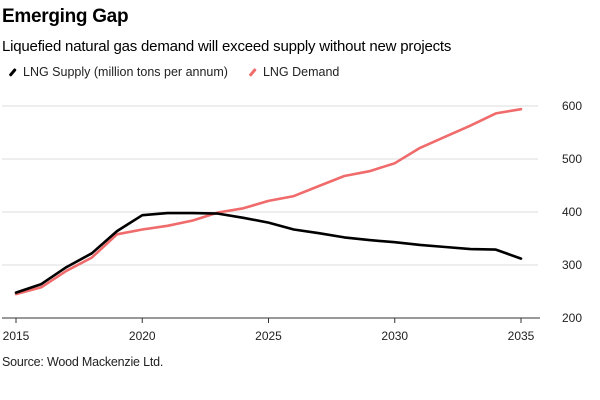  I want to click on y-tick-label-600: 600, so click(572, 106).